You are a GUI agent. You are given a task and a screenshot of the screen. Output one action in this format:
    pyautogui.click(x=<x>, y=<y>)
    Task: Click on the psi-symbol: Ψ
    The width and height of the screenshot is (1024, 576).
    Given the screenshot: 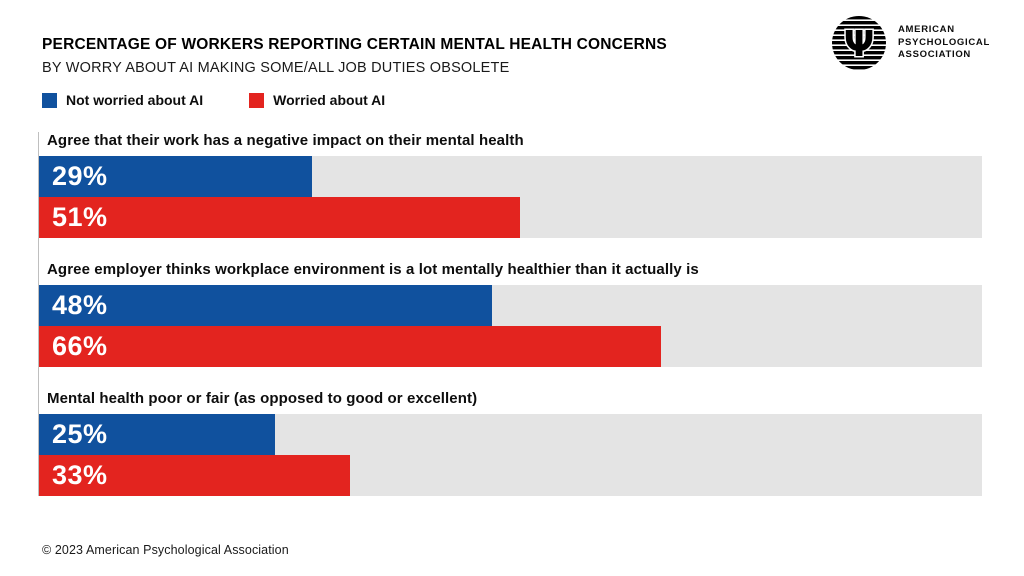 What is the action you would take?
    pyautogui.click(x=859, y=44)
    